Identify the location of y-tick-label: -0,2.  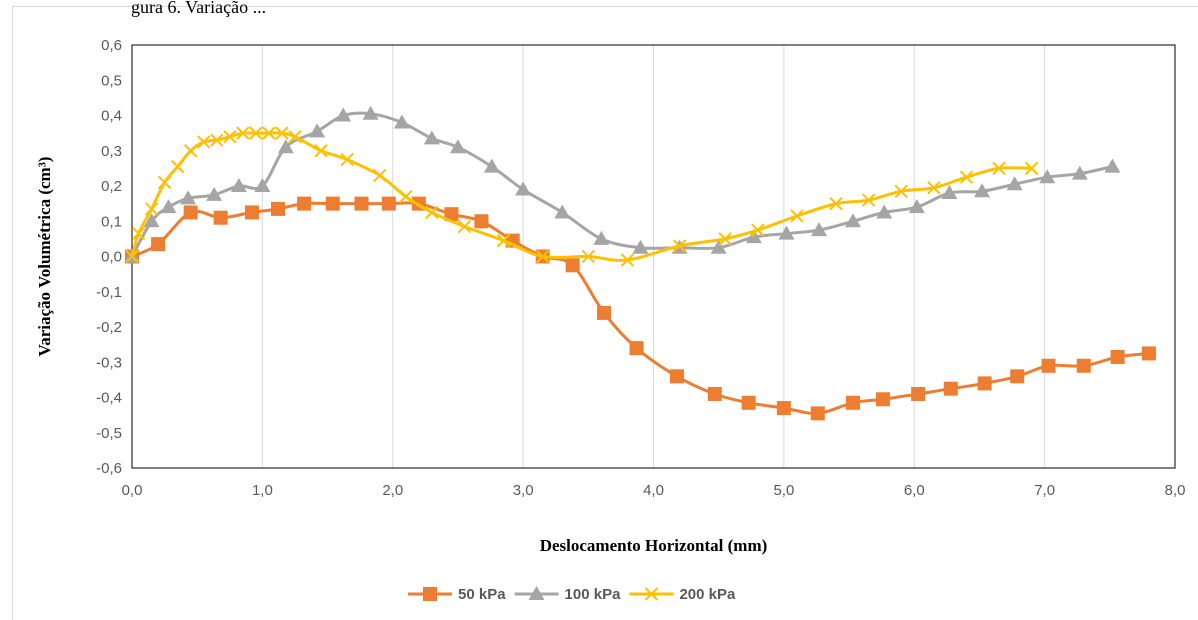
(109, 327).